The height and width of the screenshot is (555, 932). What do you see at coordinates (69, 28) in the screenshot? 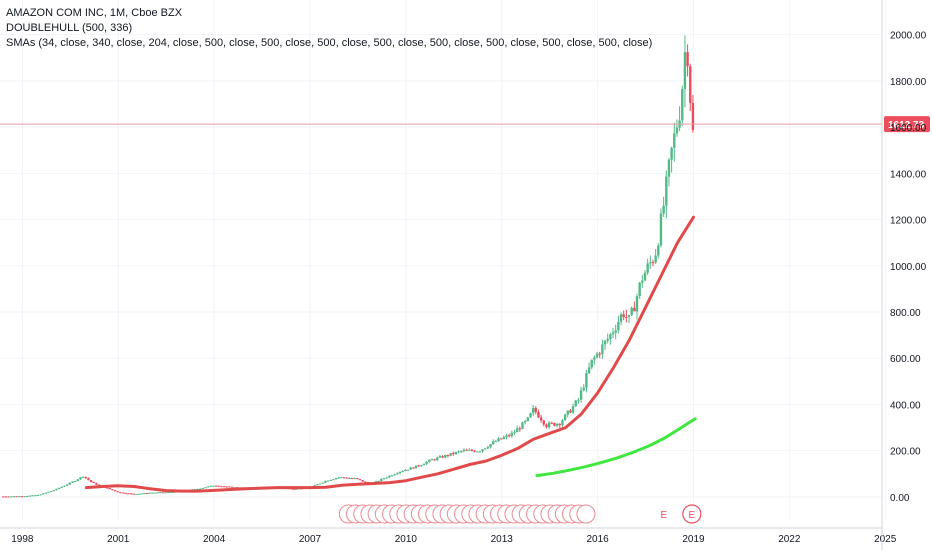
I see `indicator-doublehull: DOUBLEHULL (500, 336)` at bounding box center [69, 28].